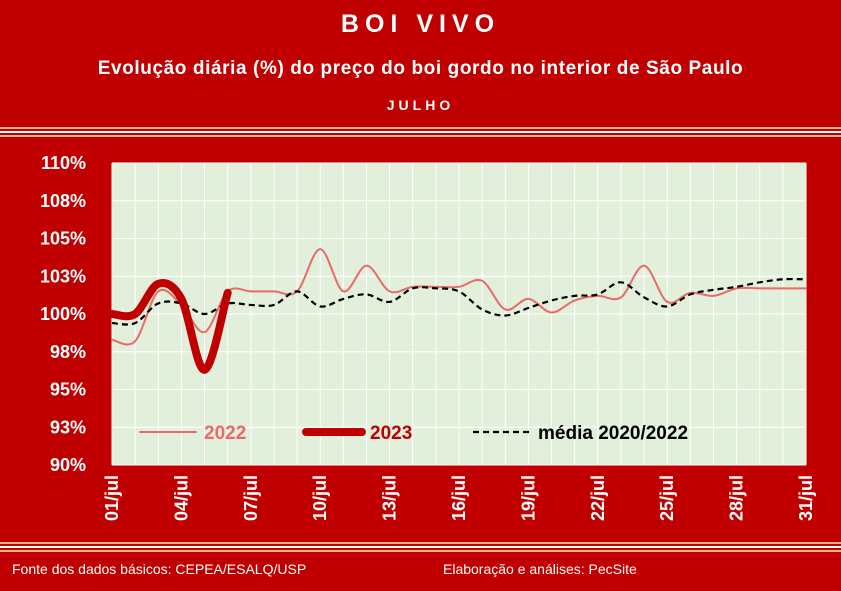 The width and height of the screenshot is (841, 591). What do you see at coordinates (63, 314) in the screenshot?
I see `y-tick-label: 100%` at bounding box center [63, 314].